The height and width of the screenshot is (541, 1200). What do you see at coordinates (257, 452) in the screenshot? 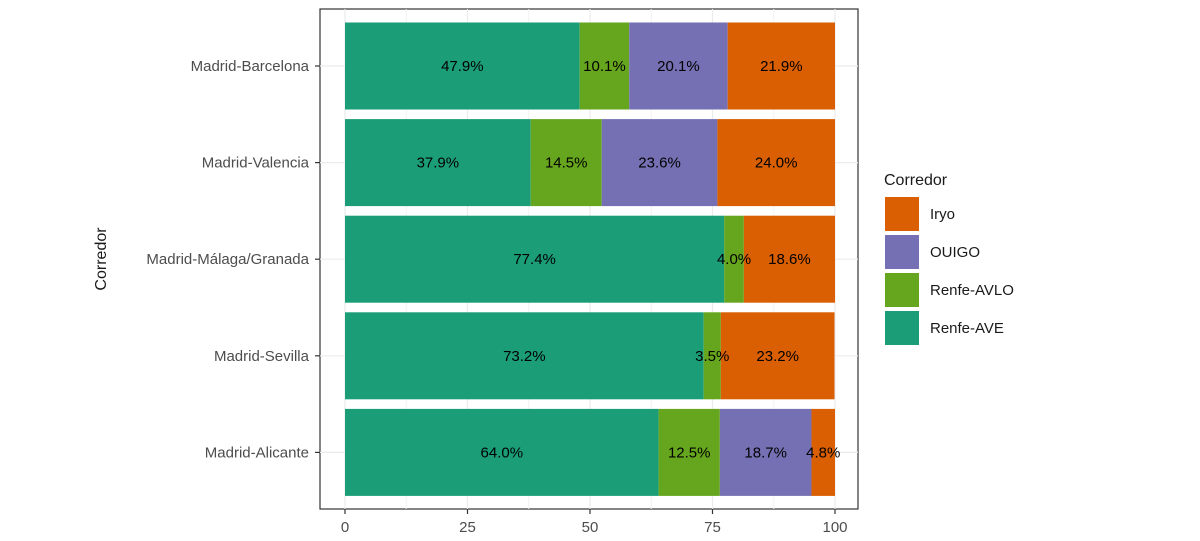
I see `y-tick-label: Madrid-Alicante` at bounding box center [257, 452].